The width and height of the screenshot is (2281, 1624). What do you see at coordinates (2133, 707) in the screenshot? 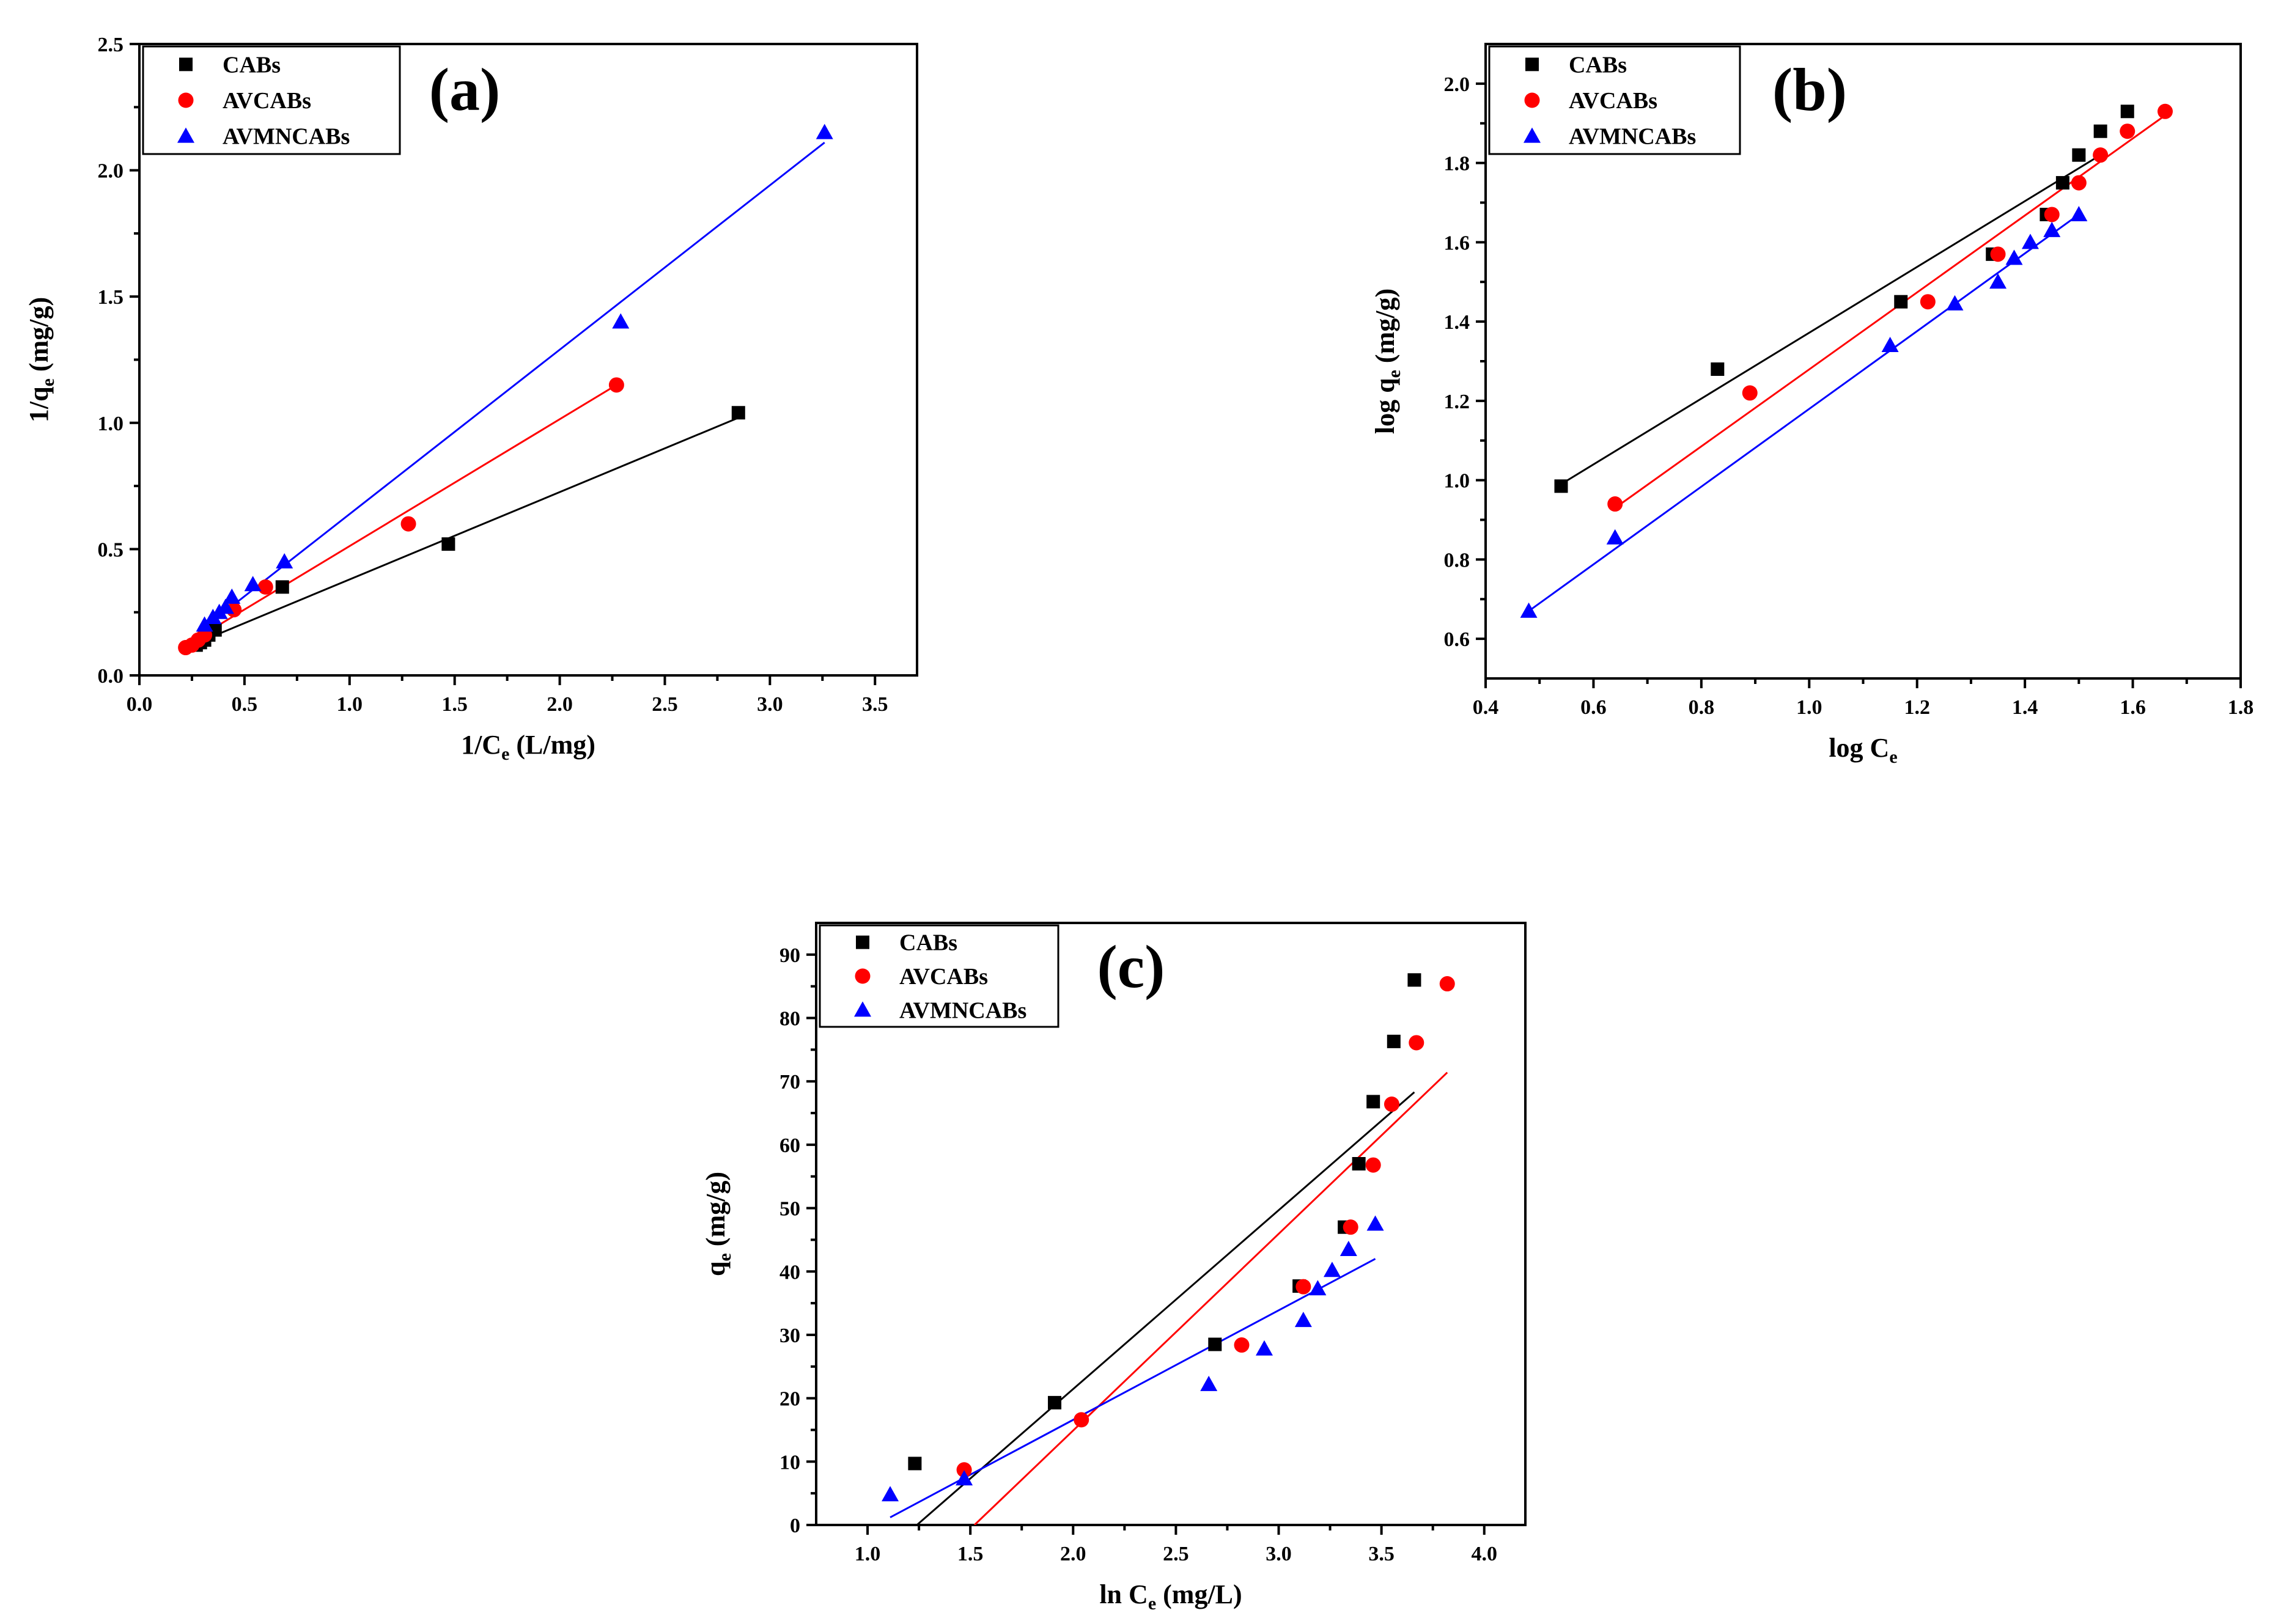
I see `x-tick-label: 1.6` at bounding box center [2133, 707].